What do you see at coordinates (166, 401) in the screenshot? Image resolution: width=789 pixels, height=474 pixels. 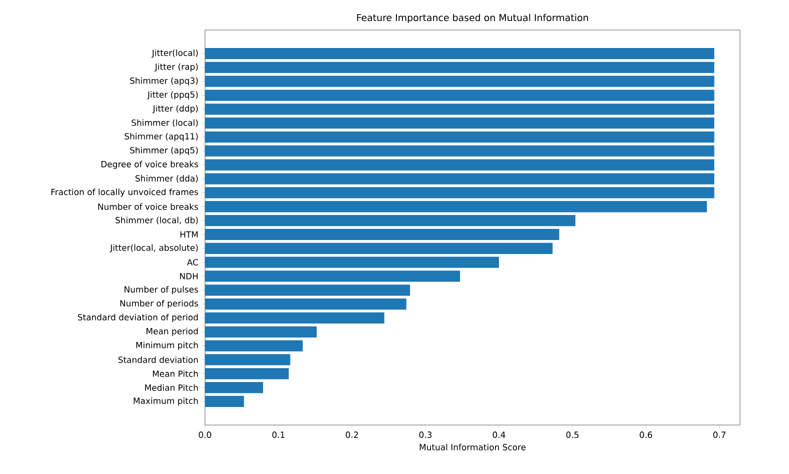 I see `y-tick-label: Maximum pitch` at bounding box center [166, 401].